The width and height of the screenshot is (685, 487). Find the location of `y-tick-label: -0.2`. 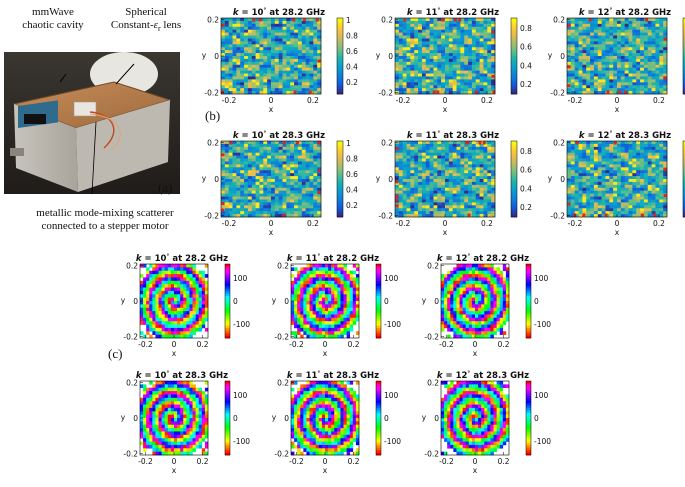

y-tick-label: -0.2 is located at coordinates (385, 92).